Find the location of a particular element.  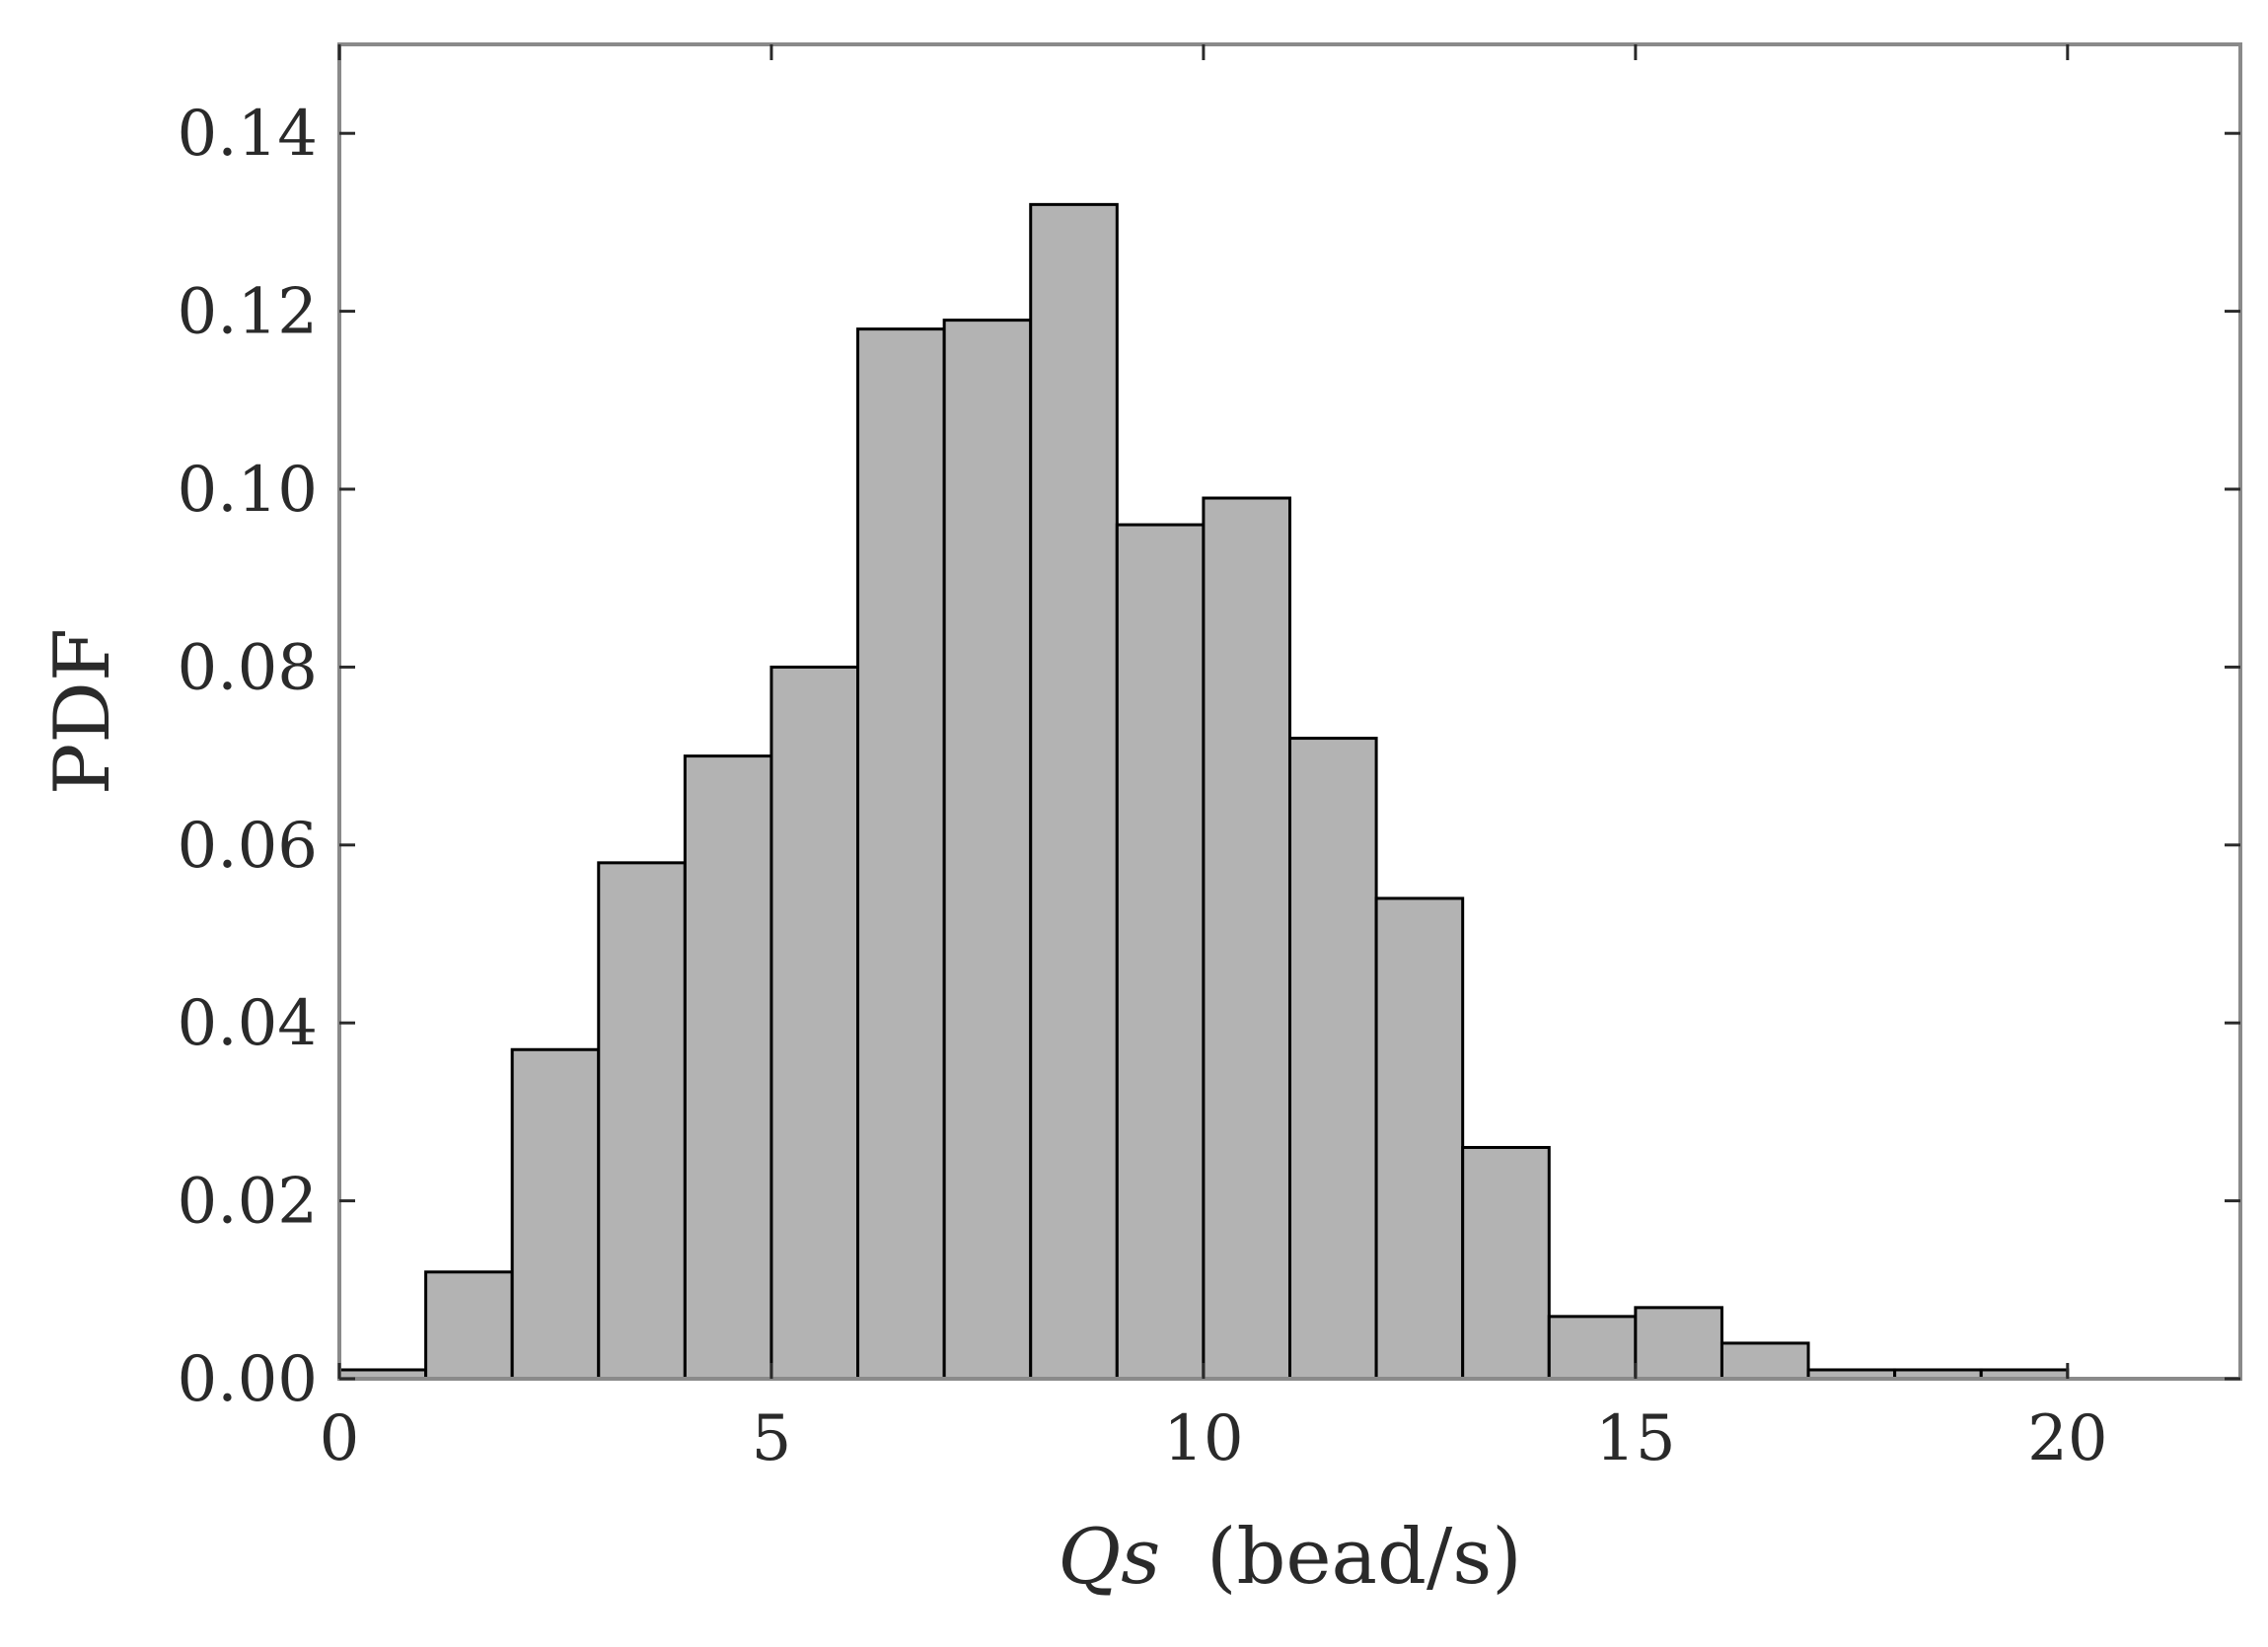

y-tick-label-4: 0.08 is located at coordinates (248, 667).